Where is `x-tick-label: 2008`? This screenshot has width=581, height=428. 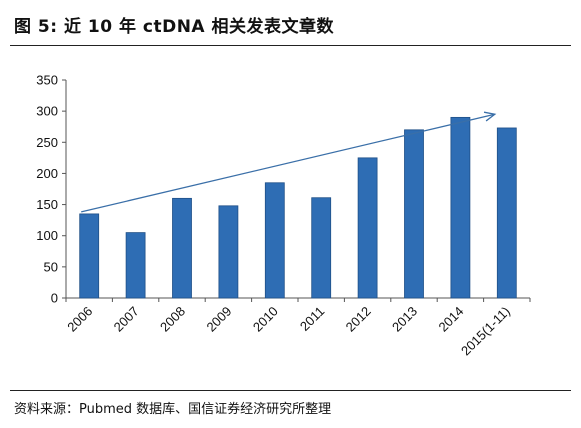 x-tick-label: 2008 is located at coordinates (172, 319).